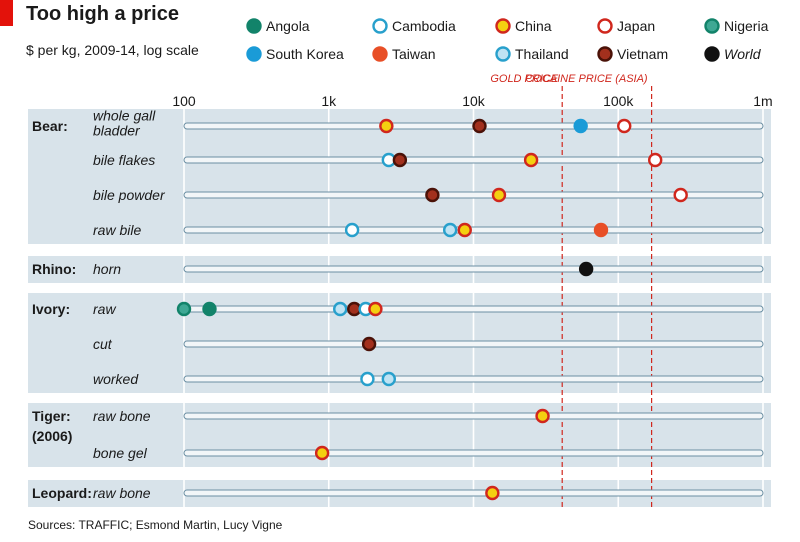 The height and width of the screenshot is (542, 800). Describe the element at coordinates (209, 309) in the screenshot. I see `point-ivory-raw-angola` at that location.